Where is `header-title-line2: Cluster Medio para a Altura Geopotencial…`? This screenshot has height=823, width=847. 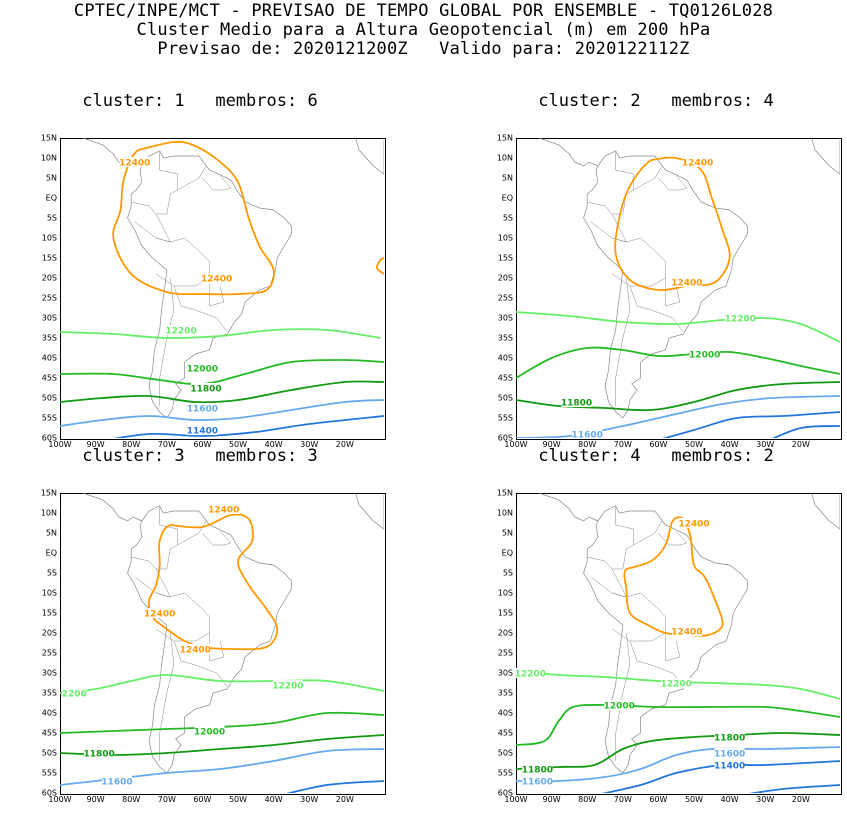 header-title-line2: Cluster Medio para a Altura Geopotencial… is located at coordinates (423, 30).